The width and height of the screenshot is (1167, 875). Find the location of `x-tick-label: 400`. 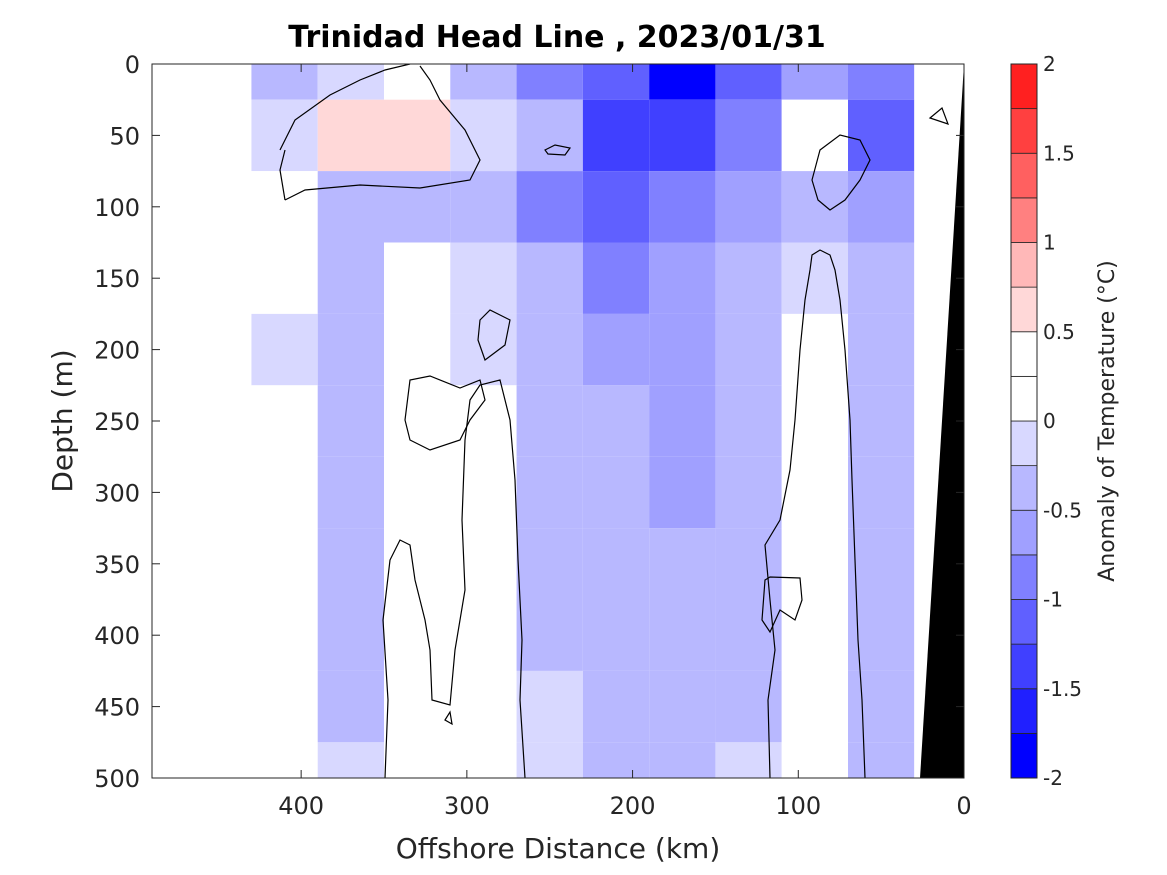

x-tick-label: 400 is located at coordinates (301, 806).